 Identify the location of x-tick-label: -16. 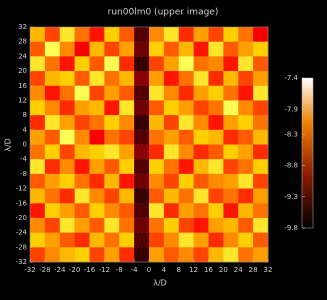
(90, 270).